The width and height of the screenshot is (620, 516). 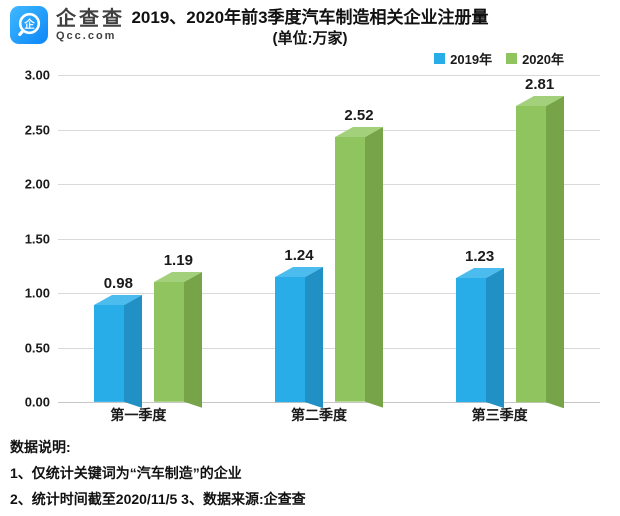 What do you see at coordinates (37, 347) in the screenshot?
I see `y-axis-tick-0.50: 0.50` at bounding box center [37, 347].